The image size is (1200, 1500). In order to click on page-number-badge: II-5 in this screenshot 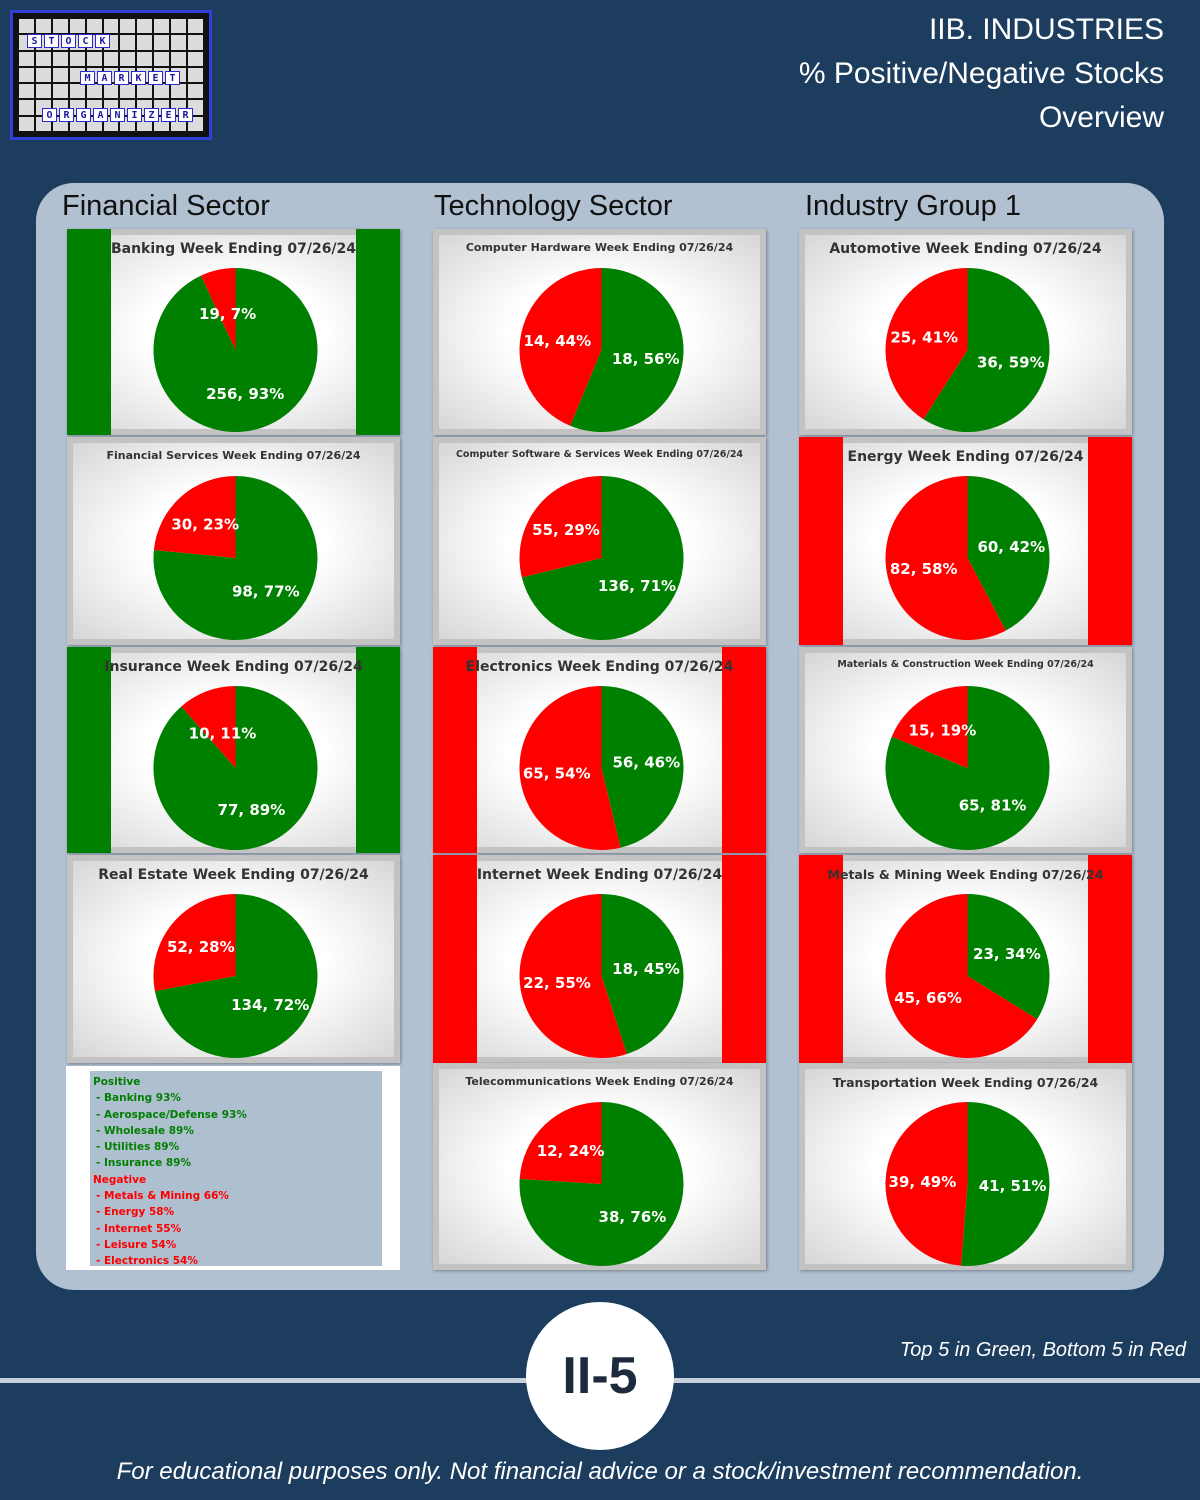, I will do `click(600, 1376)`.